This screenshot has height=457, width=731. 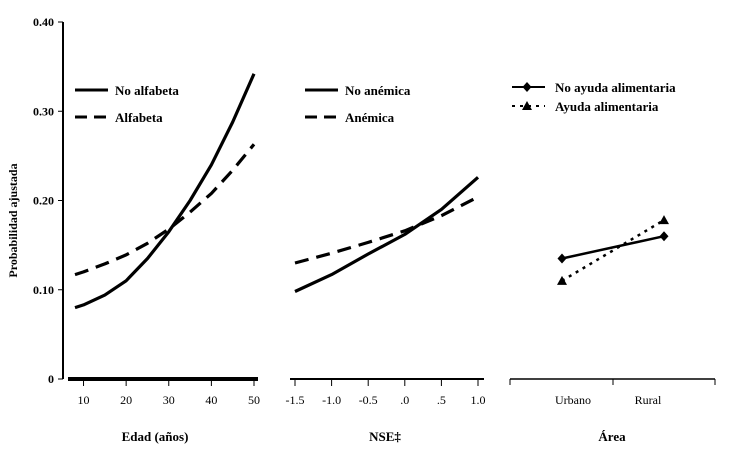 What do you see at coordinates (607, 106) in the screenshot?
I see `legend-label: Ayuda alimentaria` at bounding box center [607, 106].